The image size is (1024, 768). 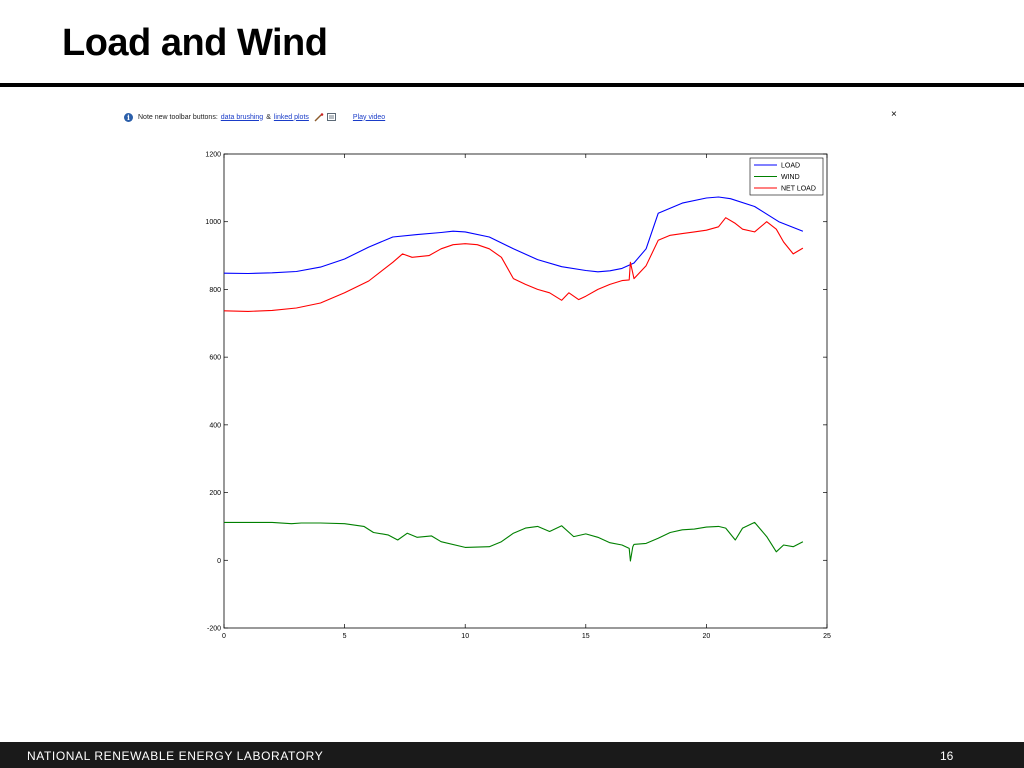 I want to click on y-tick-label: 1200, so click(x=213, y=155).